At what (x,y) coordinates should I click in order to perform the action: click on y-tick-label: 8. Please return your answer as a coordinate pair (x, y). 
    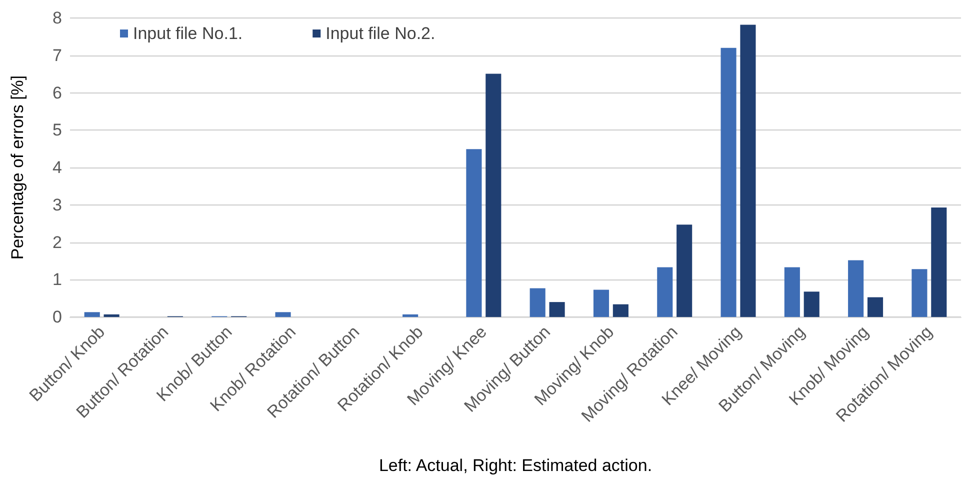
    Looking at the image, I should click on (57, 18).